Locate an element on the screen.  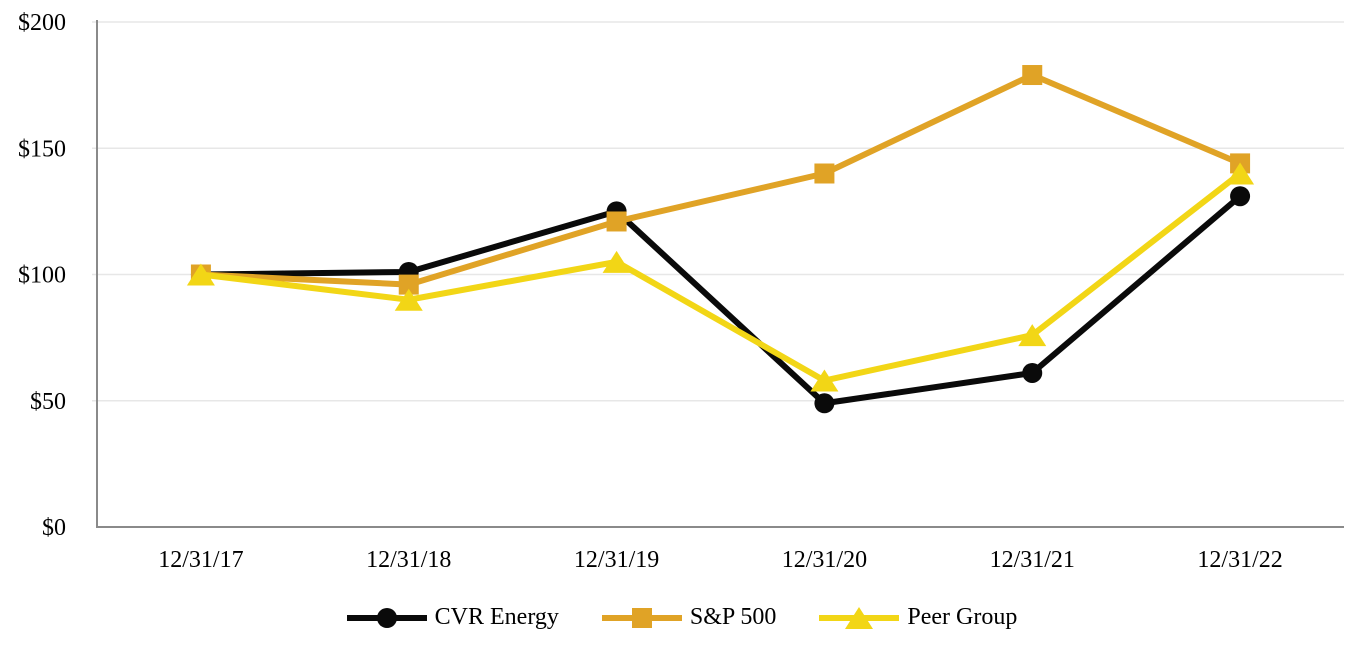
cvr-energy-line-circle-marker-icon is located at coordinates (386, 618).